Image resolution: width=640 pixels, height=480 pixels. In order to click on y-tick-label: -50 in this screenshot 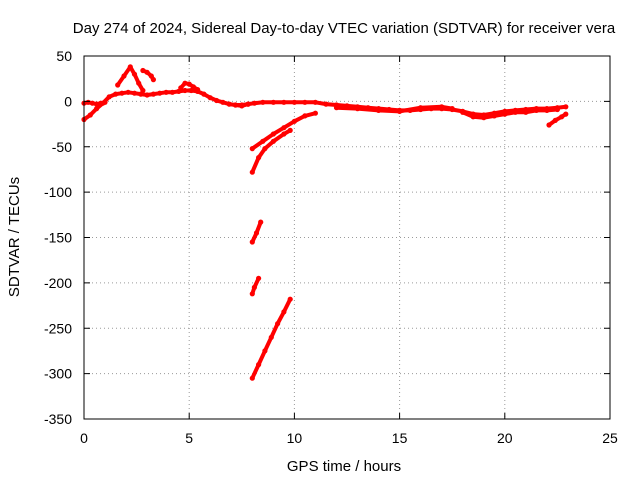, I will do `click(62, 147)`.